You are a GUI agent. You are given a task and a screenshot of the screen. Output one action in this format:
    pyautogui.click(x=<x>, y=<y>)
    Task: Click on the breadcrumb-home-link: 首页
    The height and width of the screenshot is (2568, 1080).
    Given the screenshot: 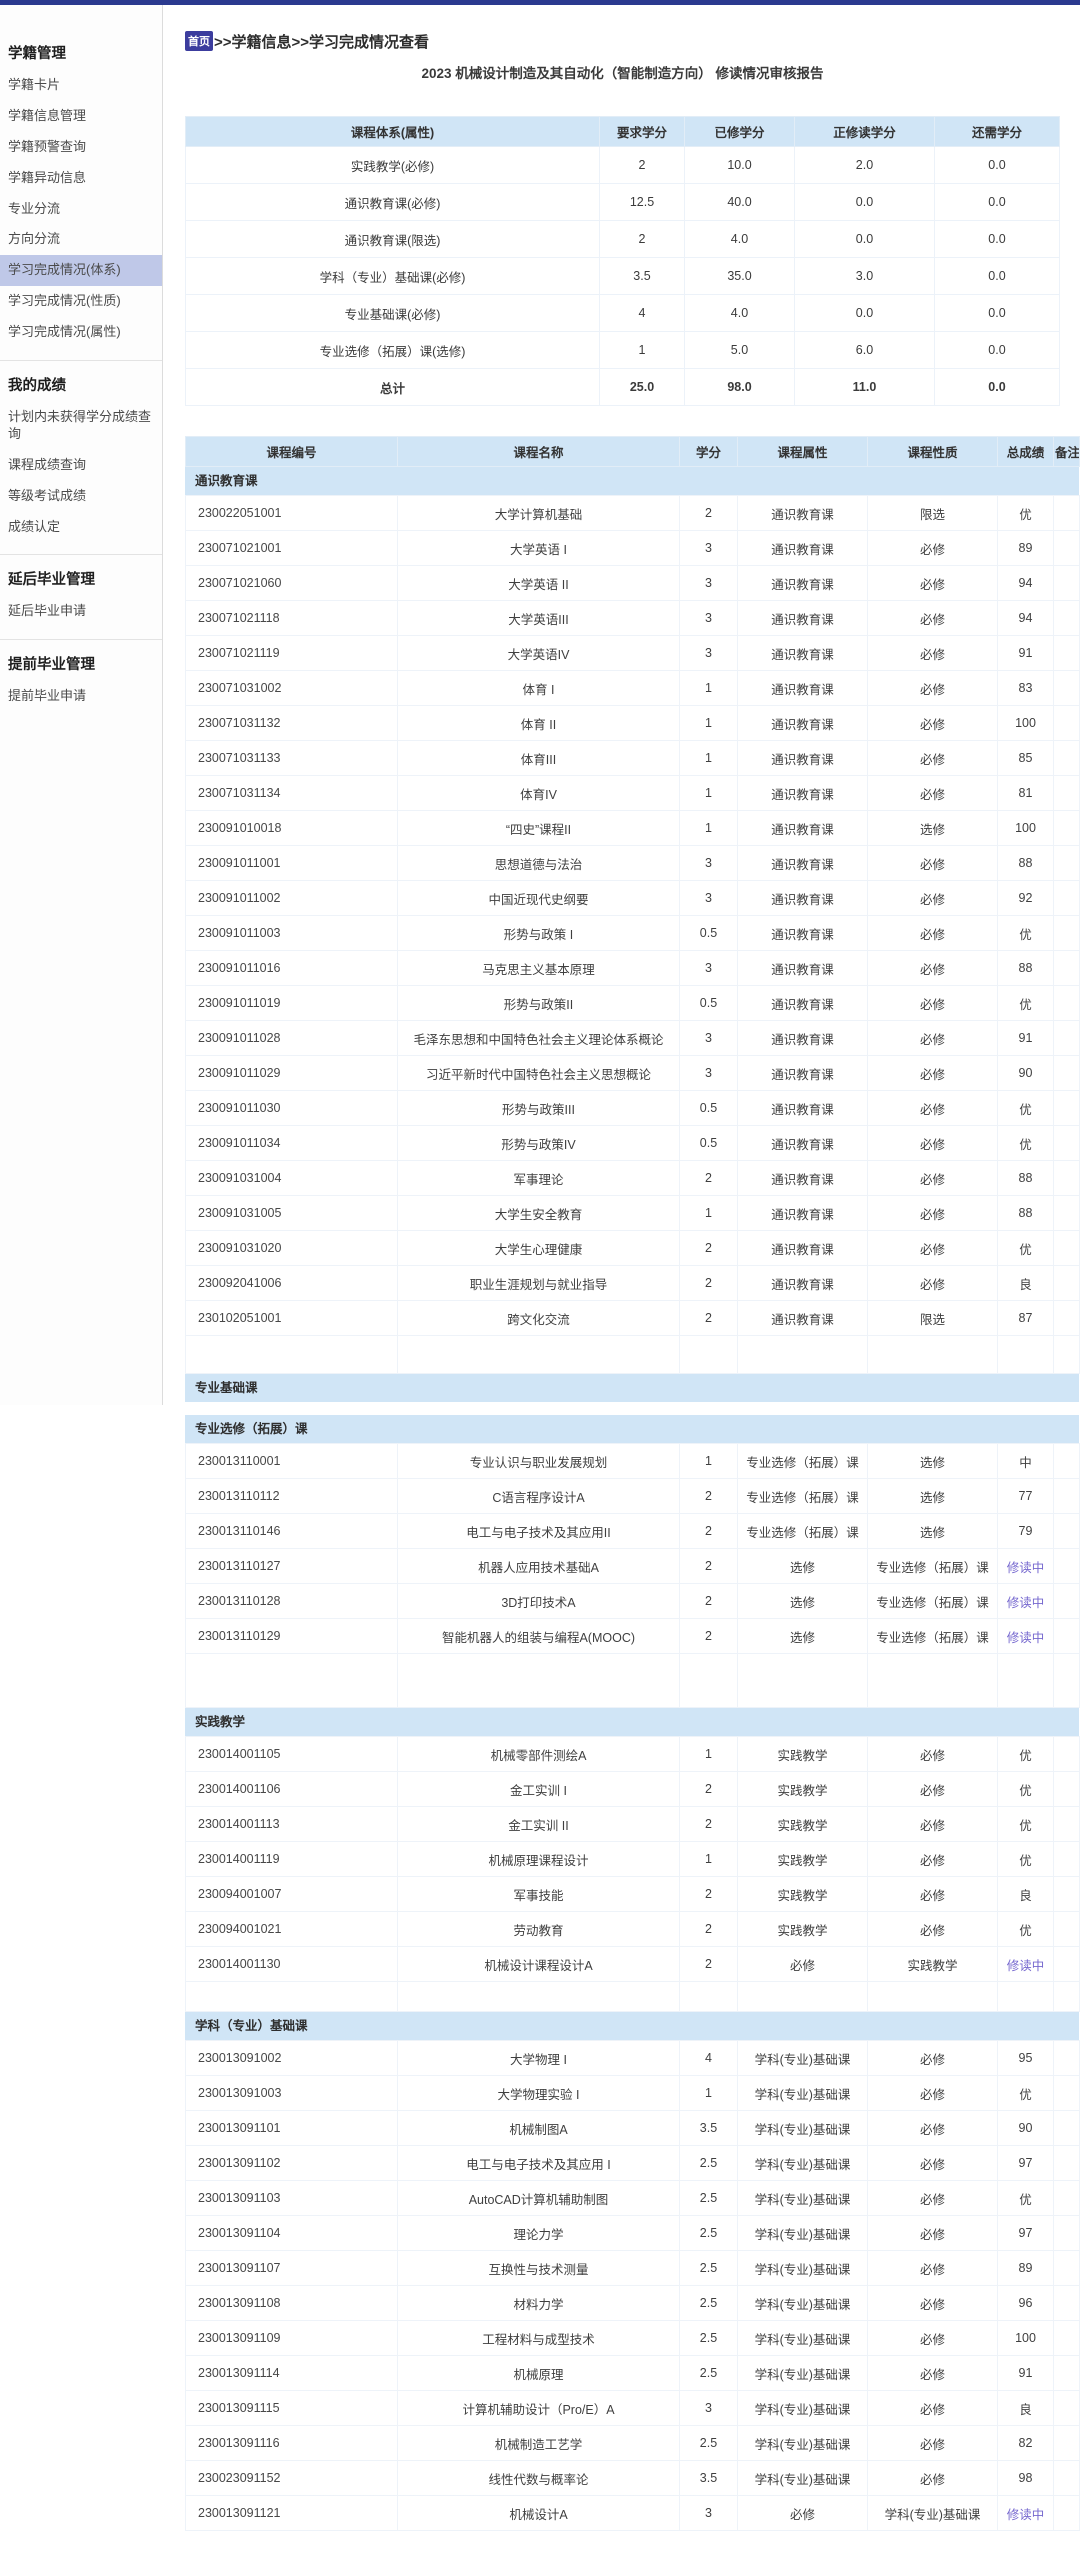 What is the action you would take?
    pyautogui.click(x=199, y=41)
    